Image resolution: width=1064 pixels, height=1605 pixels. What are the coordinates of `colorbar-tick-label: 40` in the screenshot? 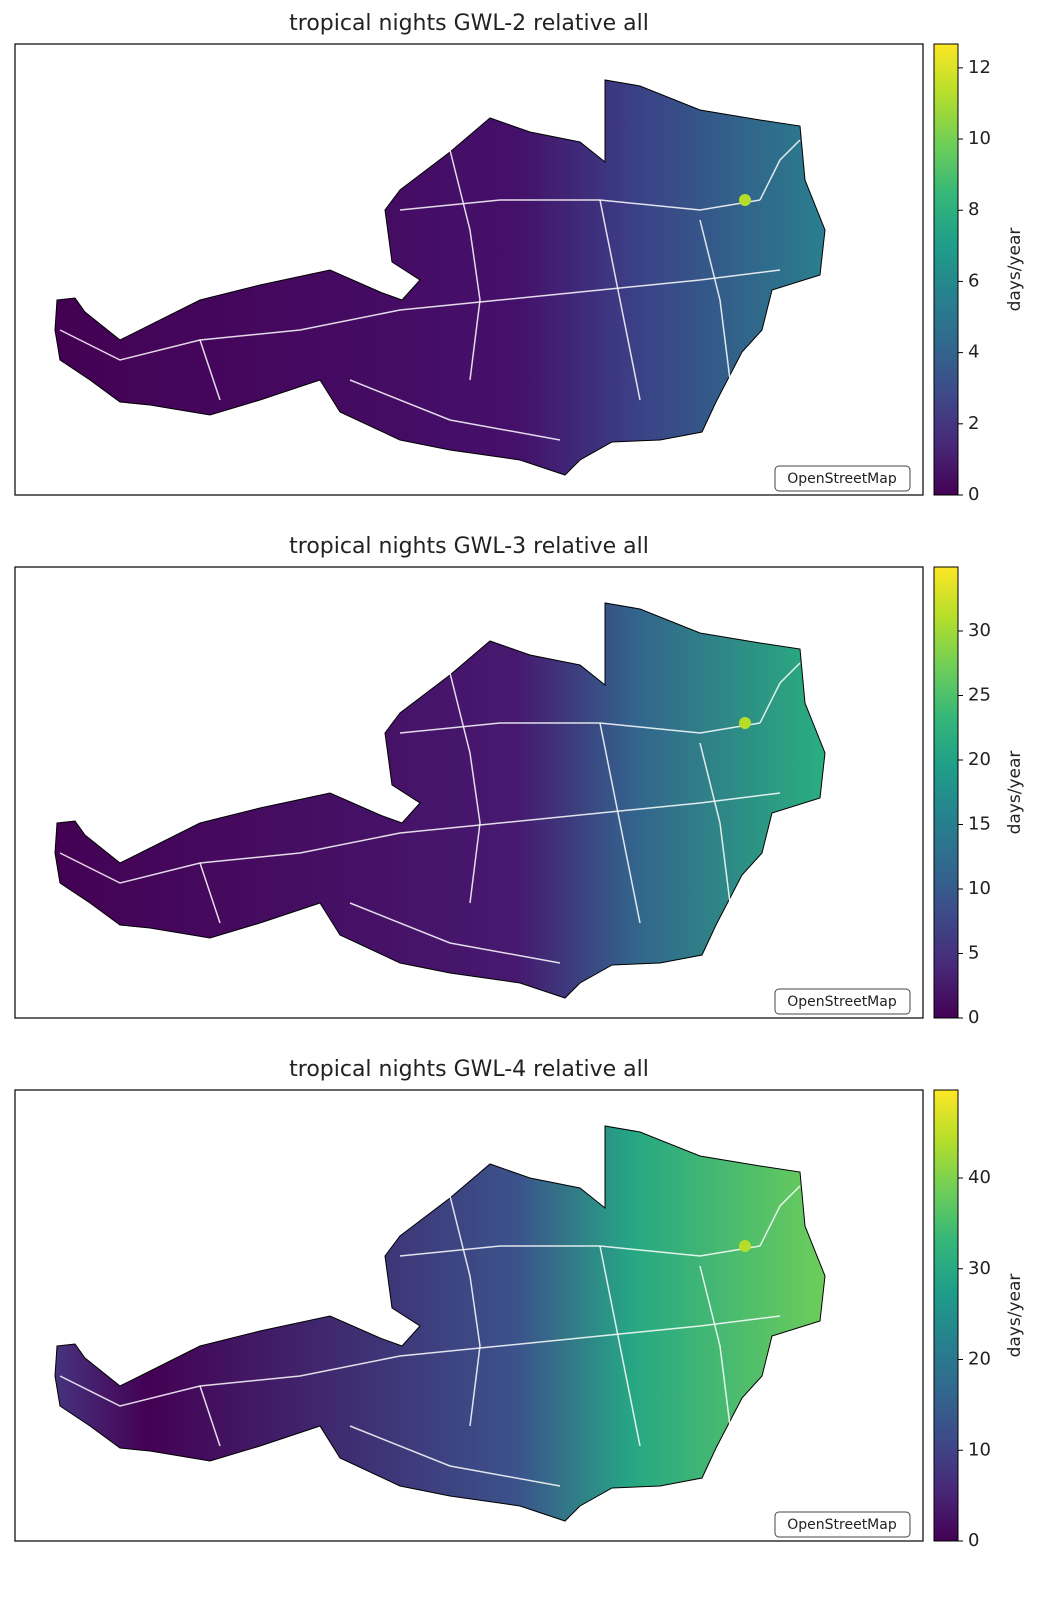 It's located at (979, 1177).